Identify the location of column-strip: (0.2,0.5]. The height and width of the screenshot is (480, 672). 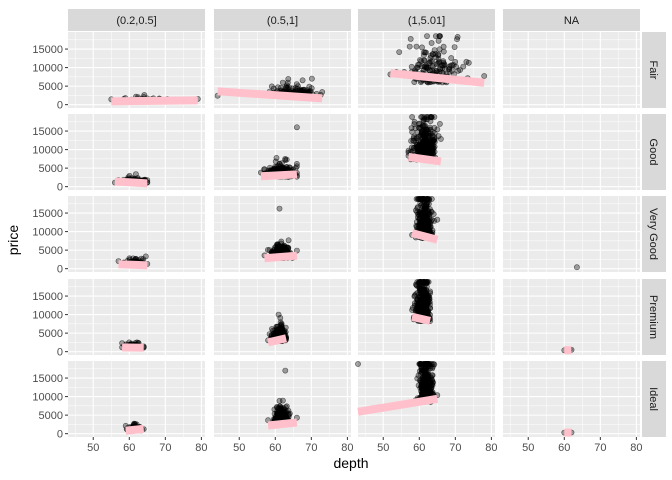
(136, 20).